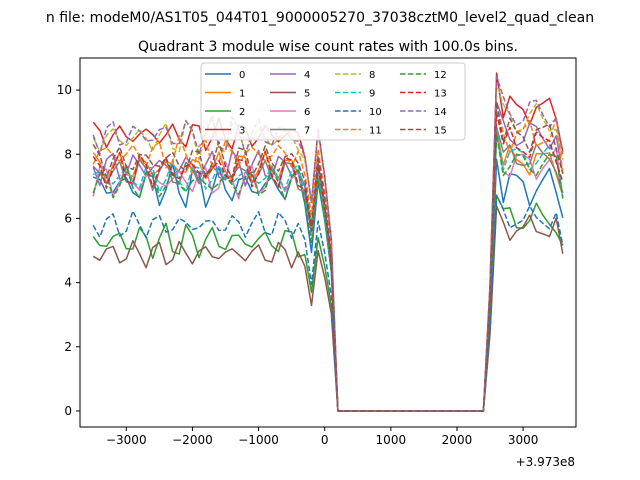 The image size is (640, 480). I want to click on y-tick-label: 8, so click(68, 154).